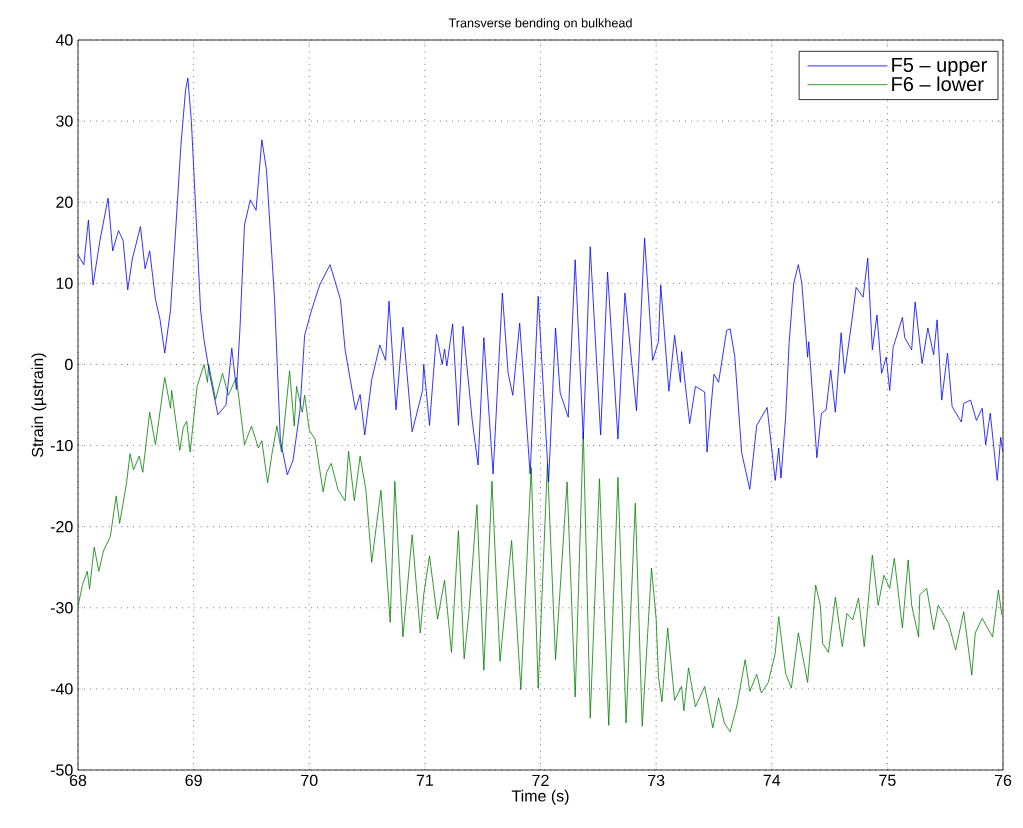 This screenshot has height=828, width=1023. What do you see at coordinates (887, 780) in the screenshot?
I see `x-tick-label: 75` at bounding box center [887, 780].